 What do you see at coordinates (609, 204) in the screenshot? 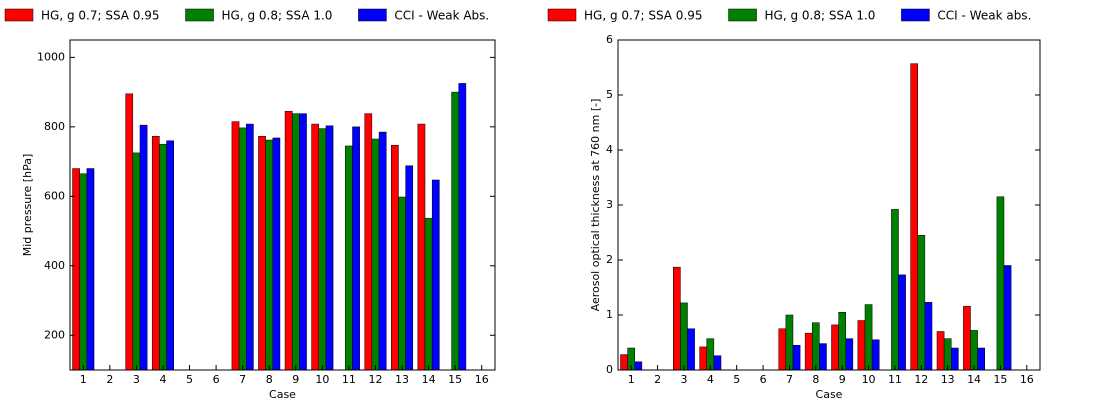
I see `y-tick-label: 3` at bounding box center [609, 204].